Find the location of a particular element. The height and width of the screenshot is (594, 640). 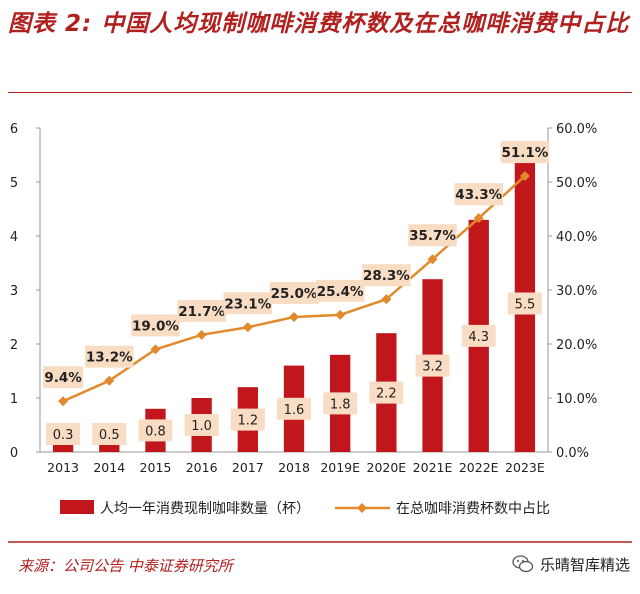

bar-value-label: 1.6 is located at coordinates (294, 410).